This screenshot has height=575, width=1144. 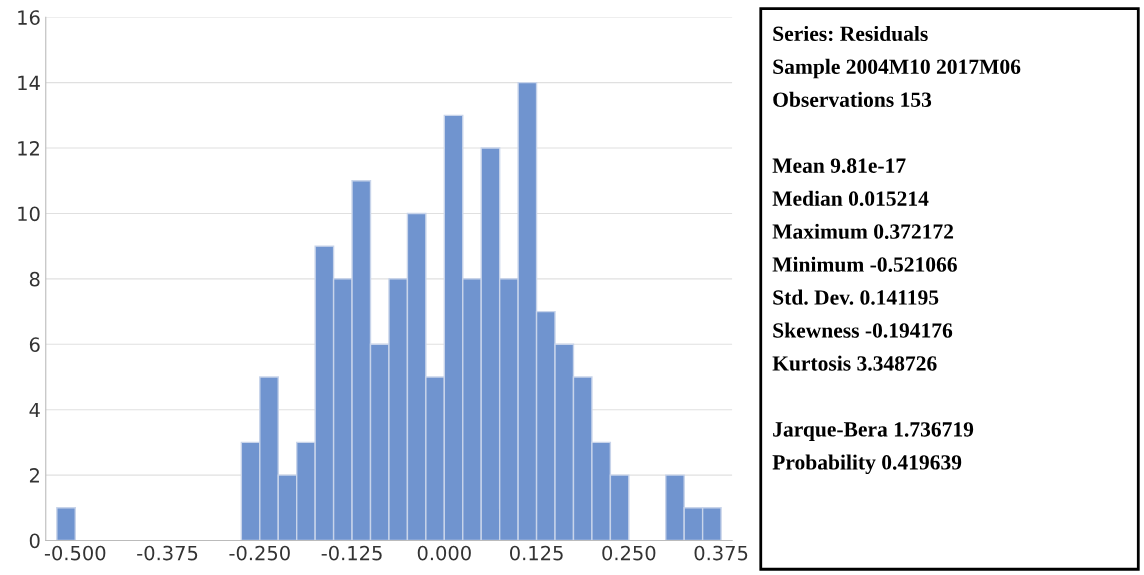 What do you see at coordinates (34, 410) in the screenshot?
I see `y-tick-label: 4` at bounding box center [34, 410].